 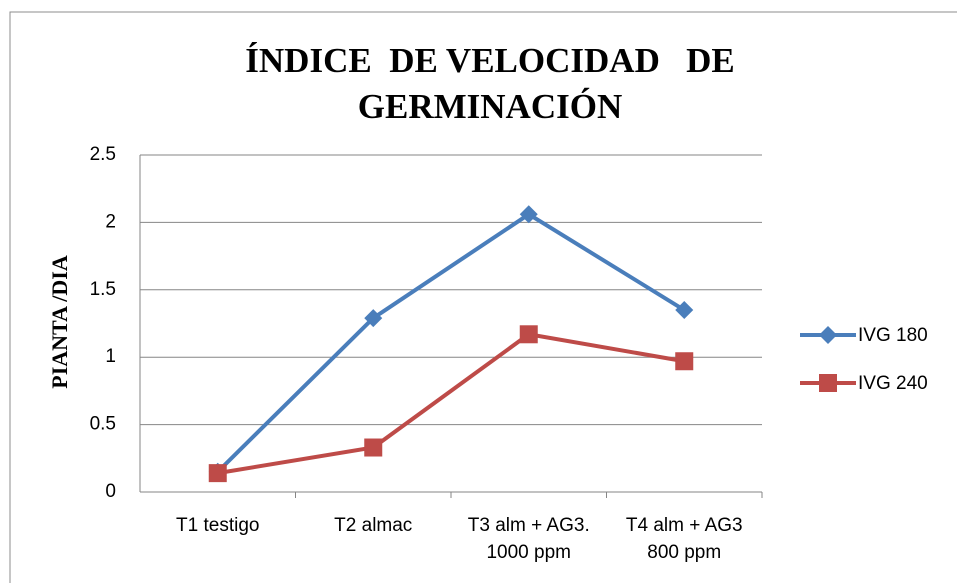 What do you see at coordinates (373, 525) in the screenshot?
I see `x-tick-label: T2 almac` at bounding box center [373, 525].